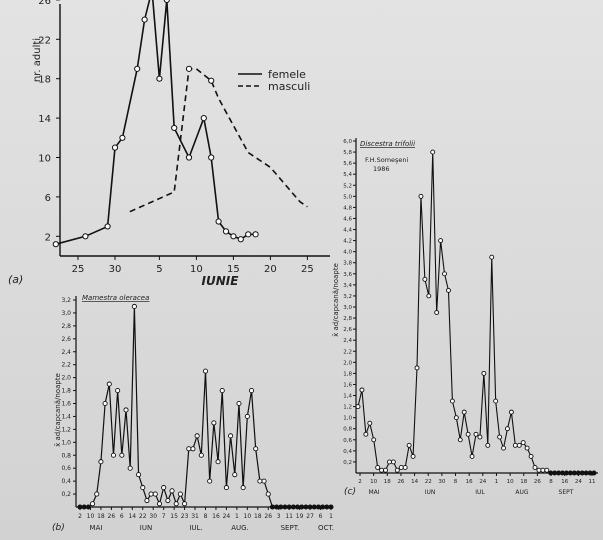  Describe the element at coordinates (66, 391) in the screenshot. I see `y-tick-label-b: 1,8` at that location.